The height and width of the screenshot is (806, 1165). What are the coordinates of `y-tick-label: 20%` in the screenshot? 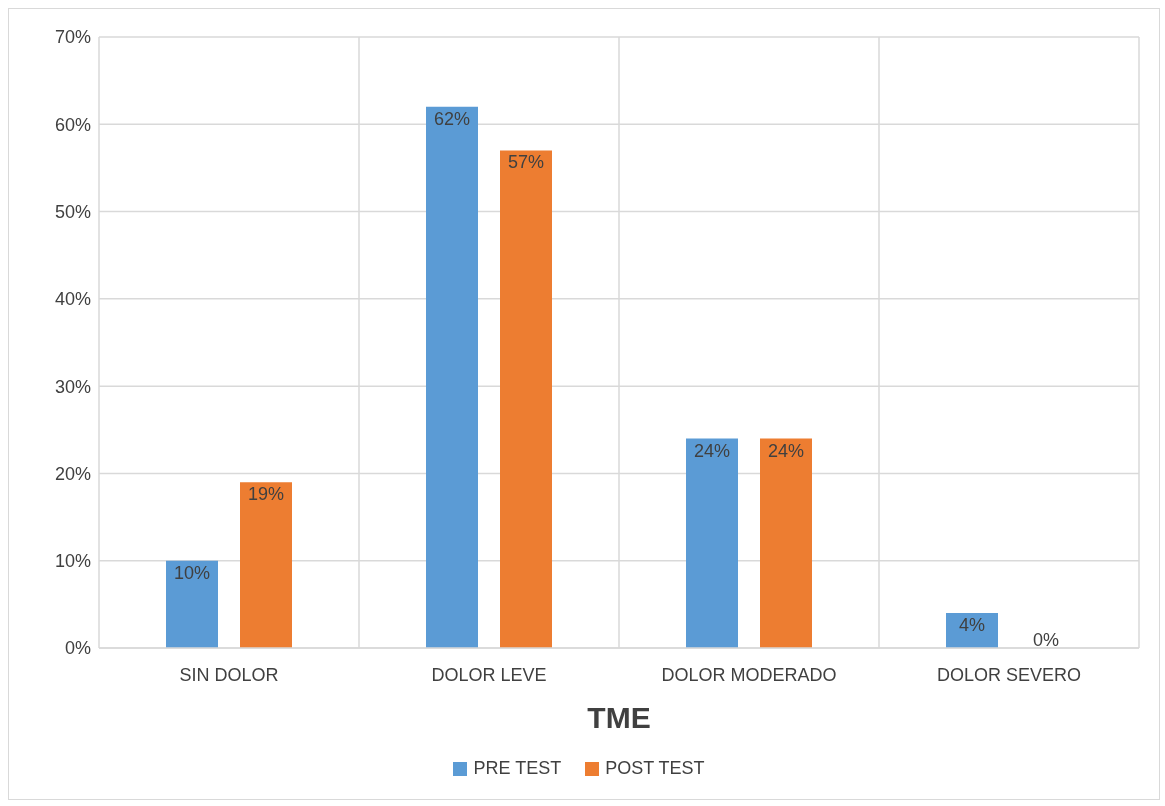 It's located at (72, 473).